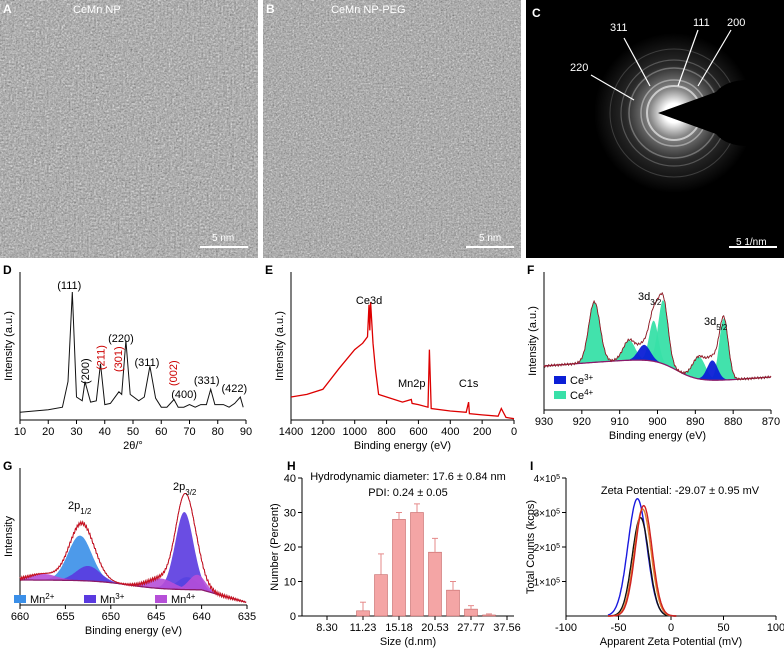 This screenshot has width=784, height=658. Describe the element at coordinates (671, 642) in the screenshot. I see `x-axis-label-i: Apparent Zeta Potential (mV)` at that location.